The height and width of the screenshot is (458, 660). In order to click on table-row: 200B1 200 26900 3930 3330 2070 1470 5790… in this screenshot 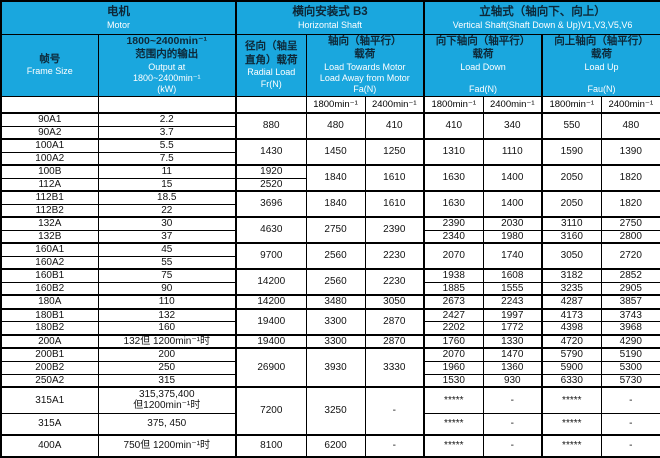, I will do `click(330, 367)`.